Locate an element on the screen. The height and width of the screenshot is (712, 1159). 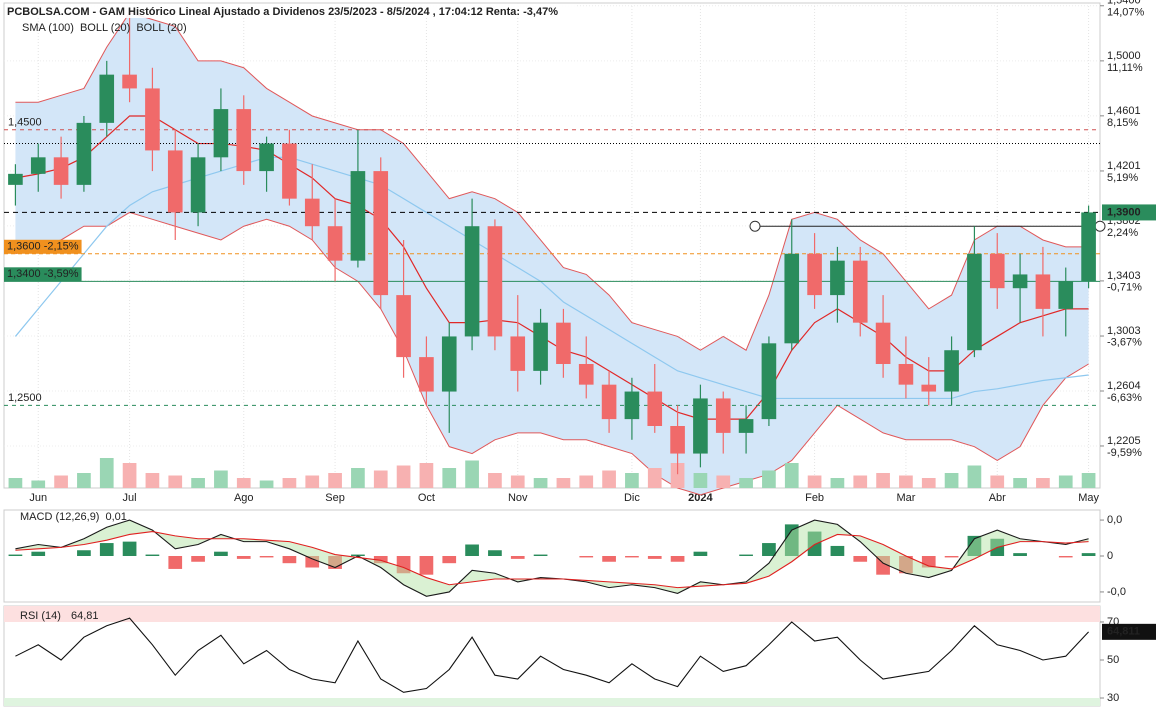
level-label: 1,3400 -3,59% is located at coordinates (43, 274).